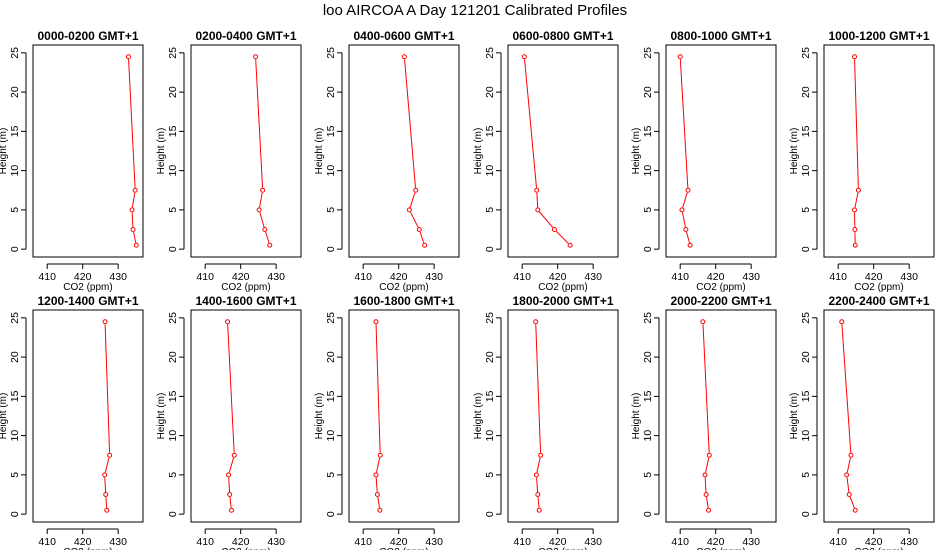 The height and width of the screenshot is (550, 950). Describe the element at coordinates (245, 301) in the screenshot. I see `panel-title: 1400-1600 GMT+1` at that location.